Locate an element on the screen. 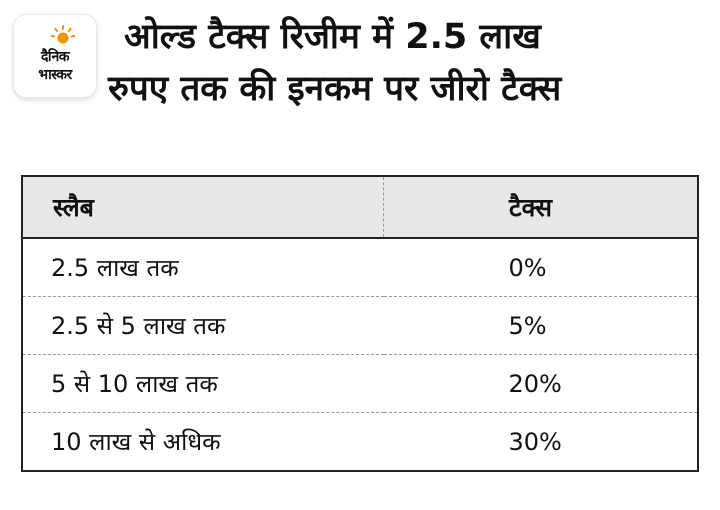 The height and width of the screenshot is (510, 720). table-row: 2.5 लाख तक 0% is located at coordinates (360, 267).